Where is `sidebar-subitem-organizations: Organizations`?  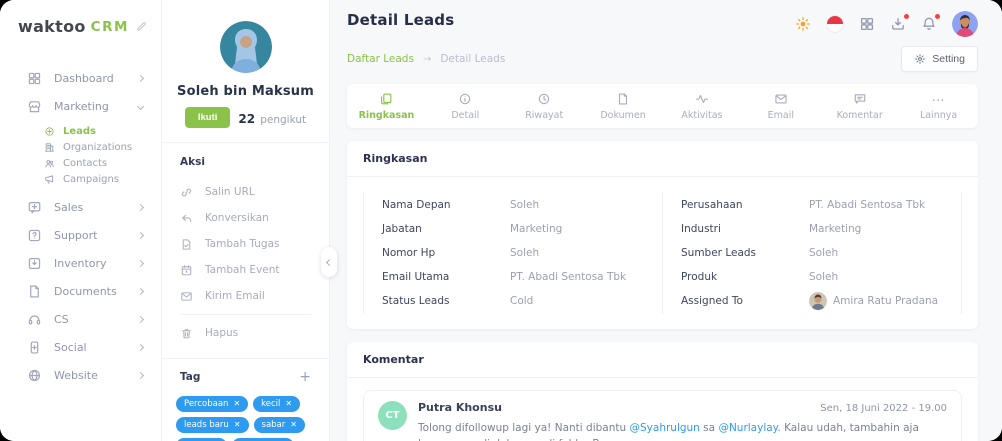
sidebar-subitem-organizations: Organizations is located at coordinates (80, 147).